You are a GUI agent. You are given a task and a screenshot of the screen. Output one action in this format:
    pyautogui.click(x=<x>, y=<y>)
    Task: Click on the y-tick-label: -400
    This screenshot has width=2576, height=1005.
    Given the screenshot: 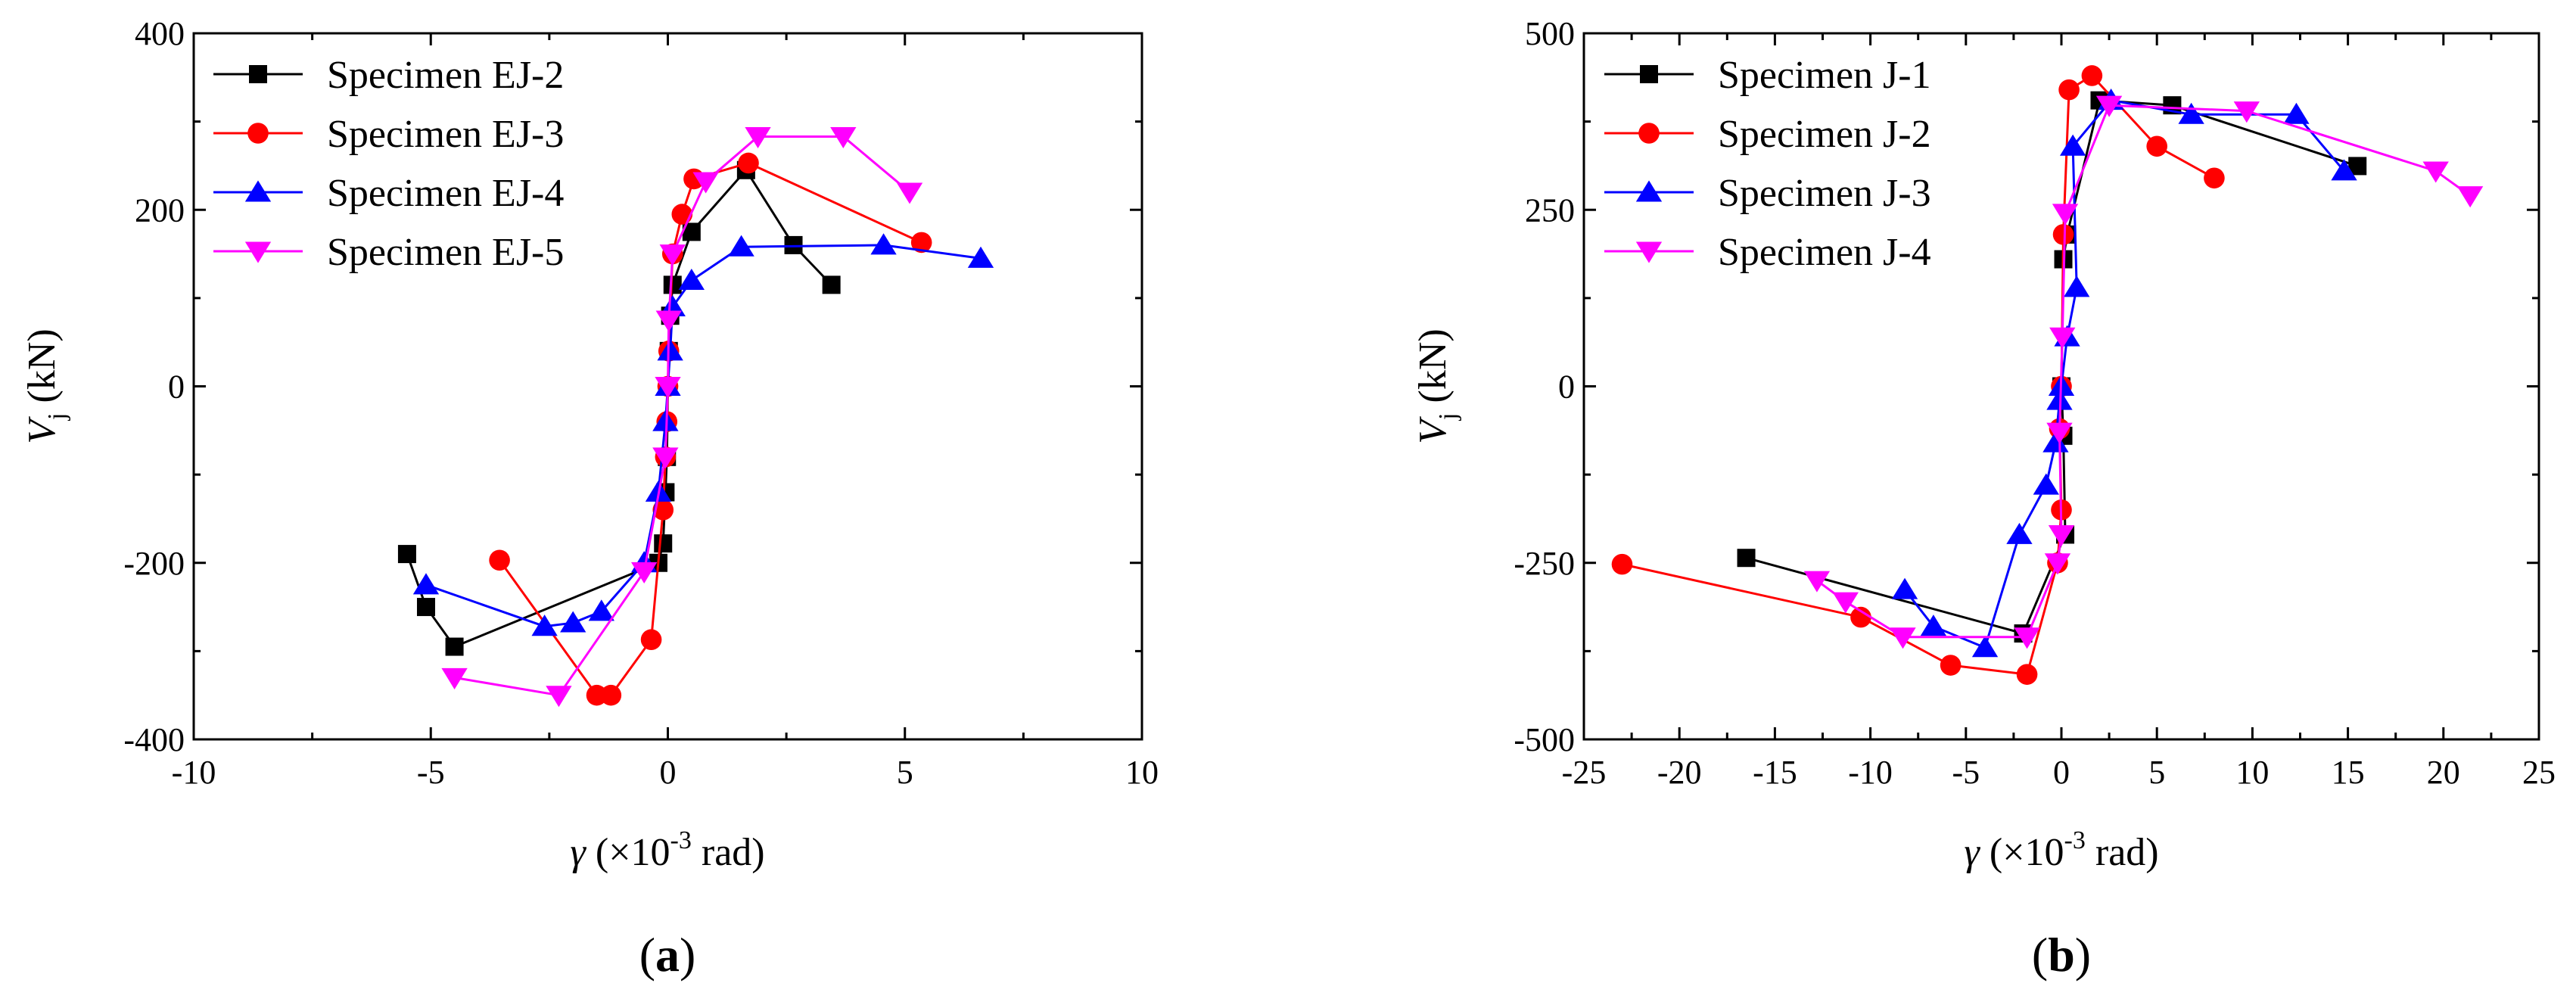 What is the action you would take?
    pyautogui.click(x=154, y=739)
    